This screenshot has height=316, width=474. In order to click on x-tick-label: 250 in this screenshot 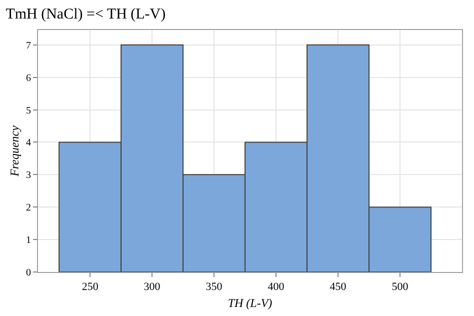, I will do `click(90, 287)`.